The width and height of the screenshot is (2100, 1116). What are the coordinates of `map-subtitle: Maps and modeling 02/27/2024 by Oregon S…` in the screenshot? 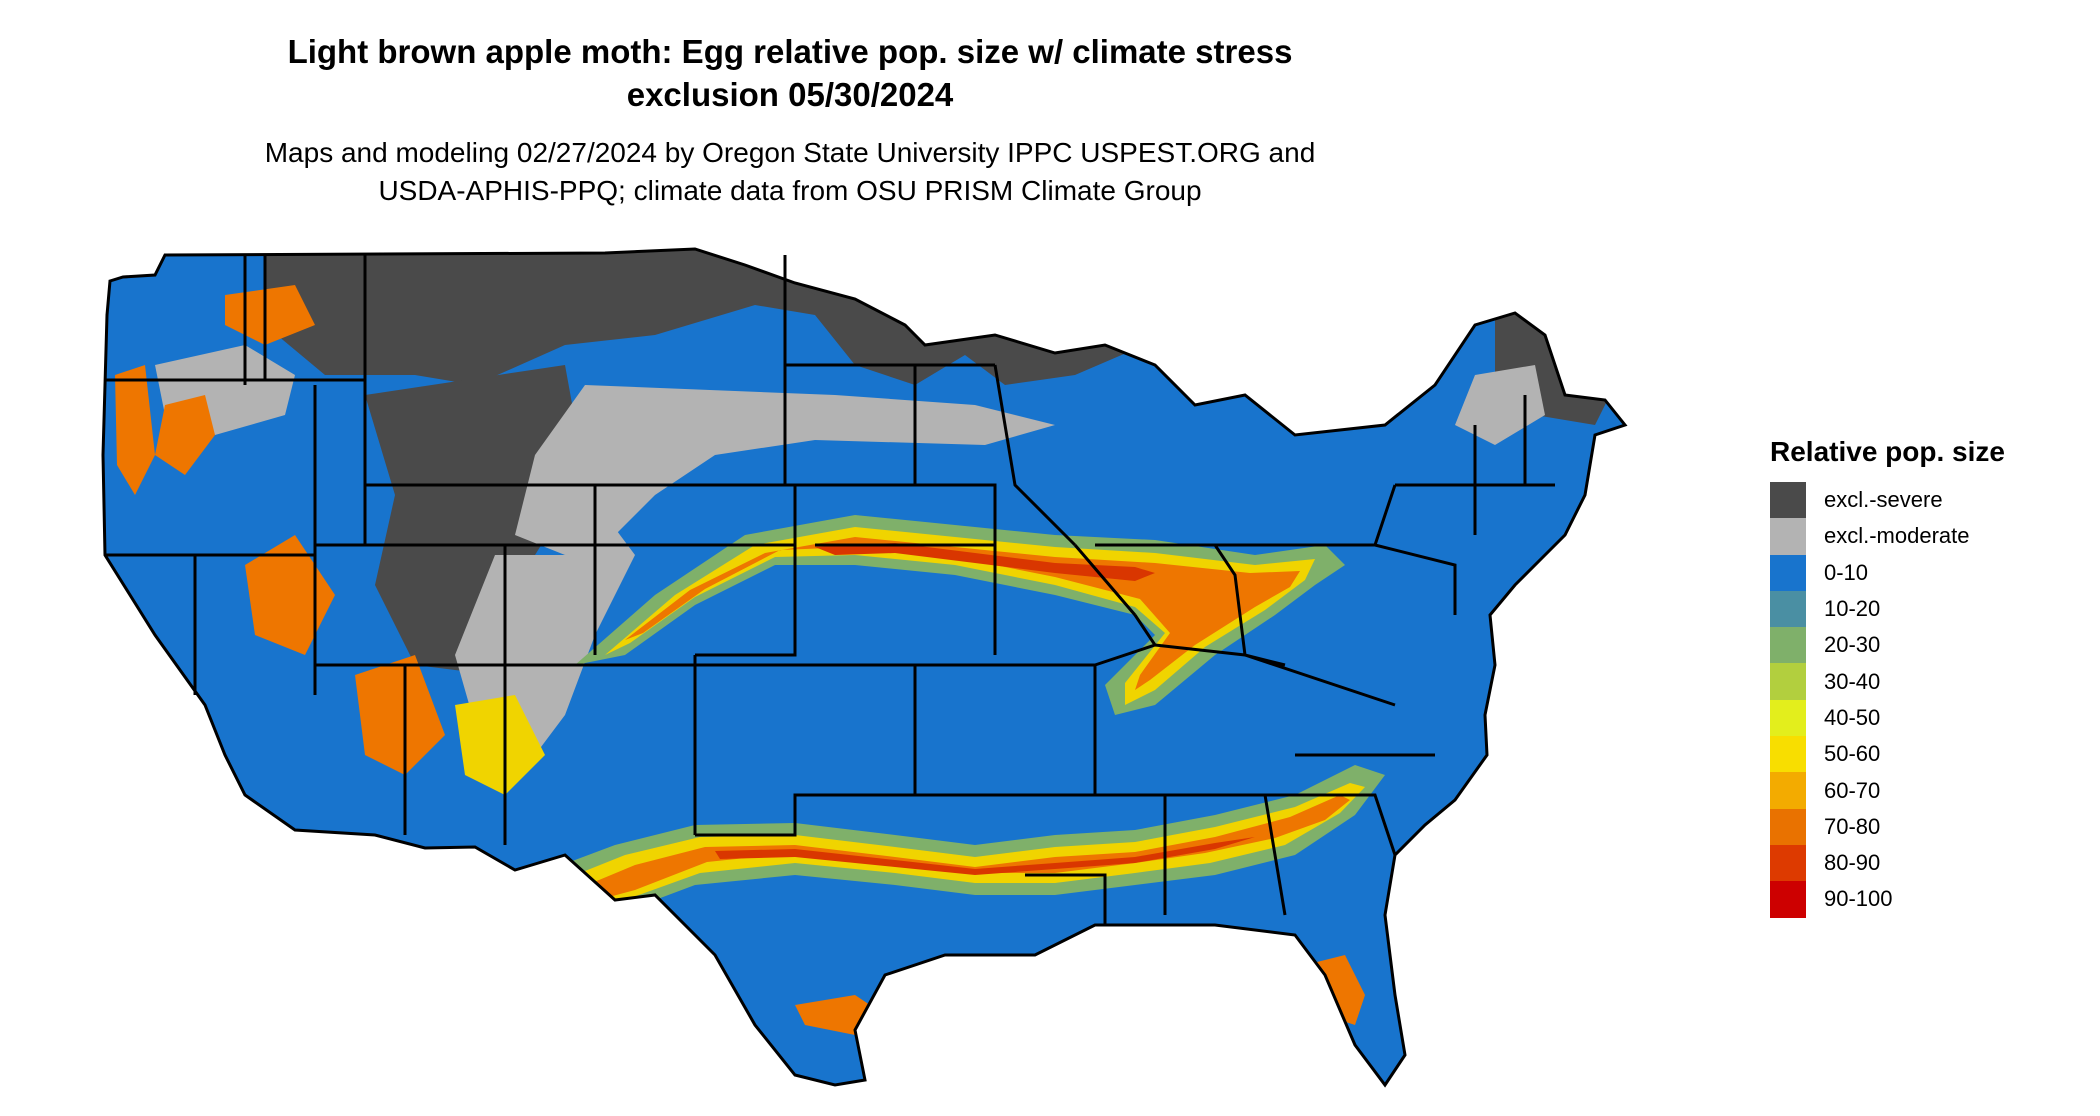 It's located at (790, 172).